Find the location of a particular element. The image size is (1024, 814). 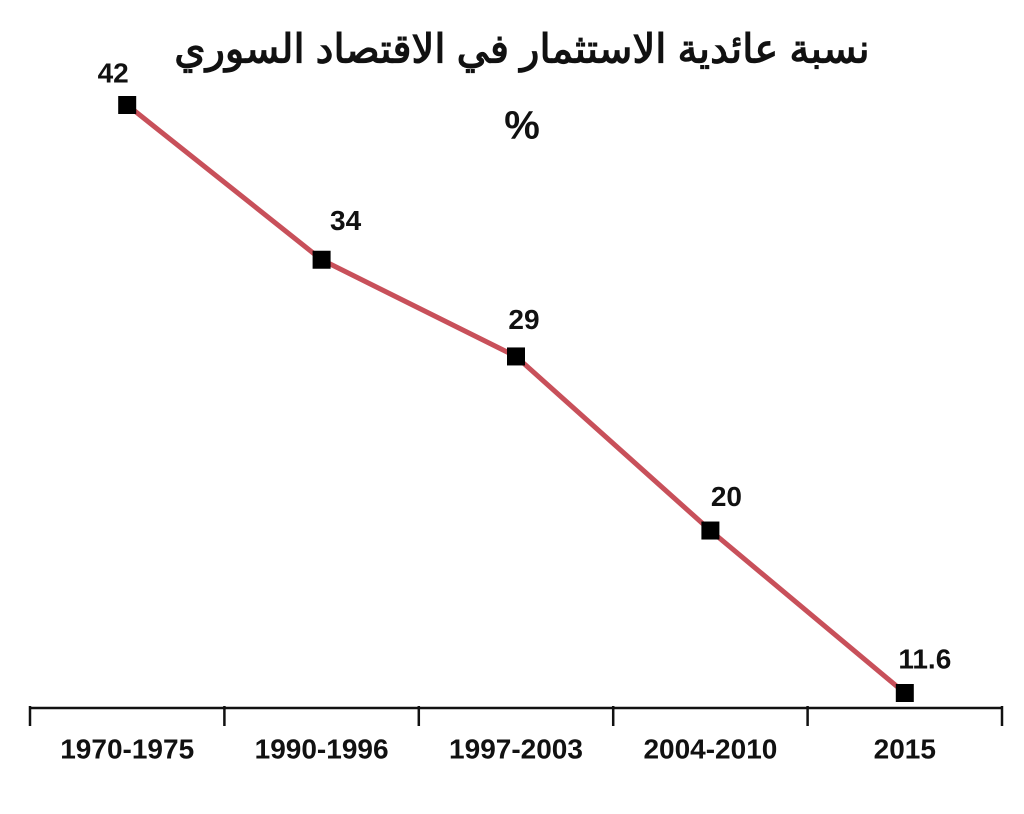

x-tick-label: 2015 is located at coordinates (905, 748).